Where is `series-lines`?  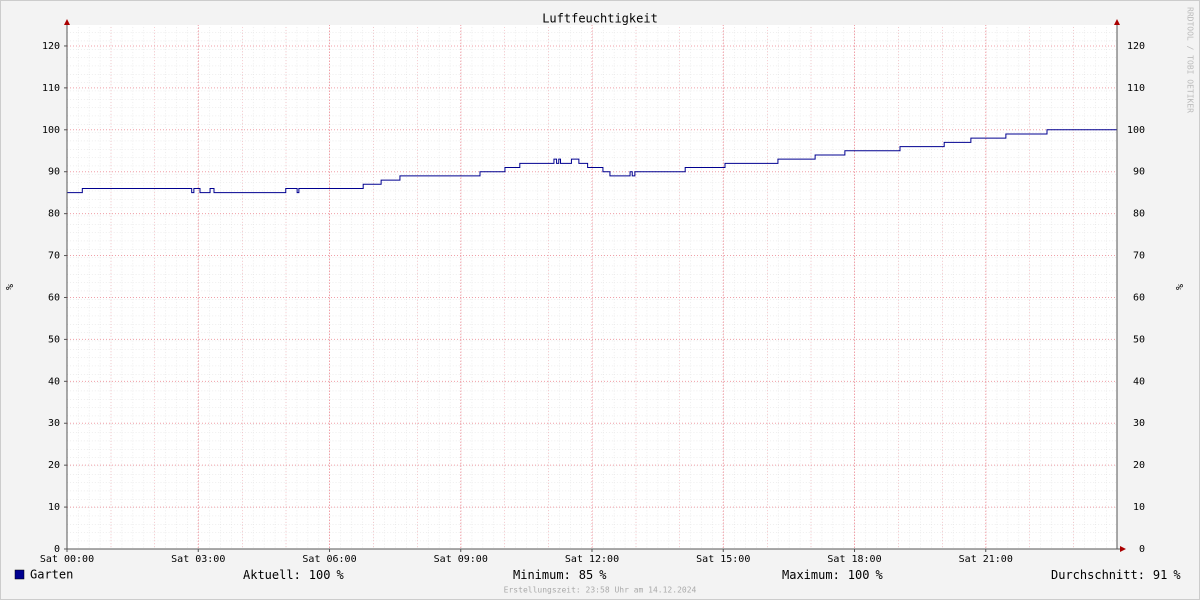 series-lines is located at coordinates (592, 161).